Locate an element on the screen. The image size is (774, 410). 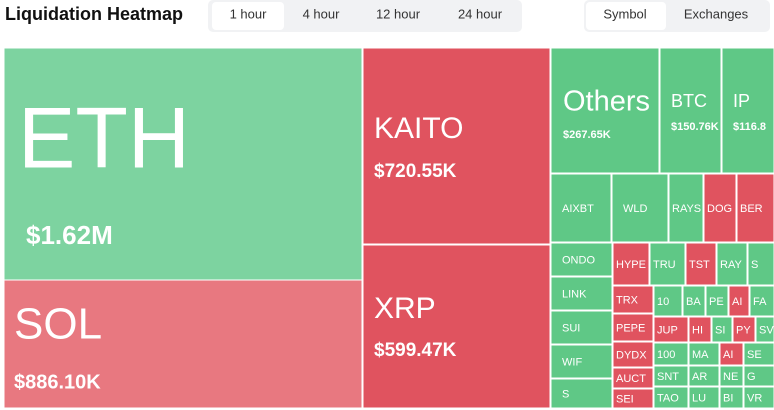
time-tab: 24 hour is located at coordinates (480, 13).